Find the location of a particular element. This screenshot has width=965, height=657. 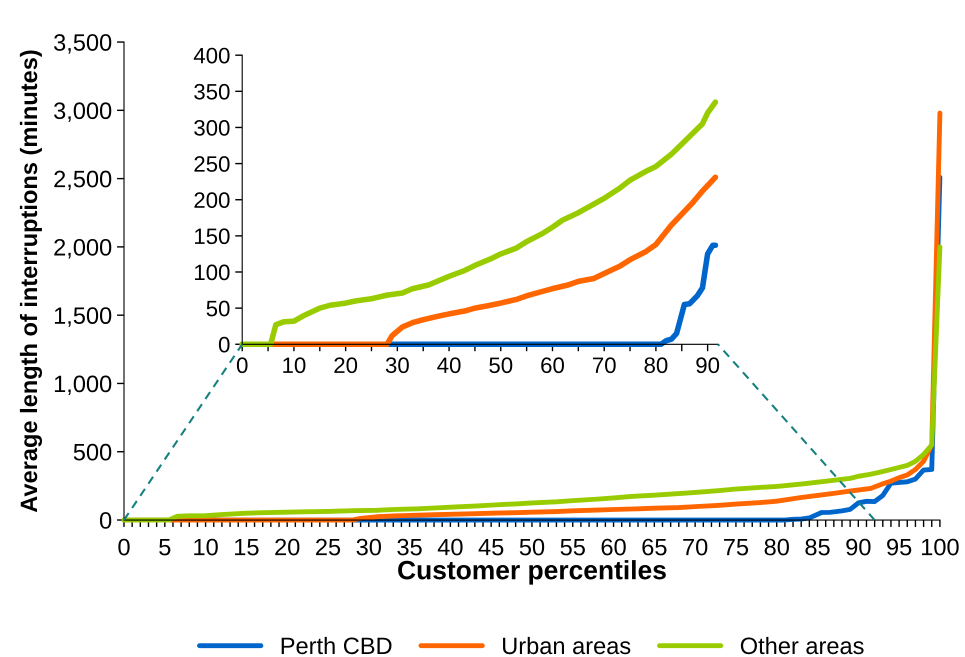

x-tick-label: 65 is located at coordinates (654, 547).